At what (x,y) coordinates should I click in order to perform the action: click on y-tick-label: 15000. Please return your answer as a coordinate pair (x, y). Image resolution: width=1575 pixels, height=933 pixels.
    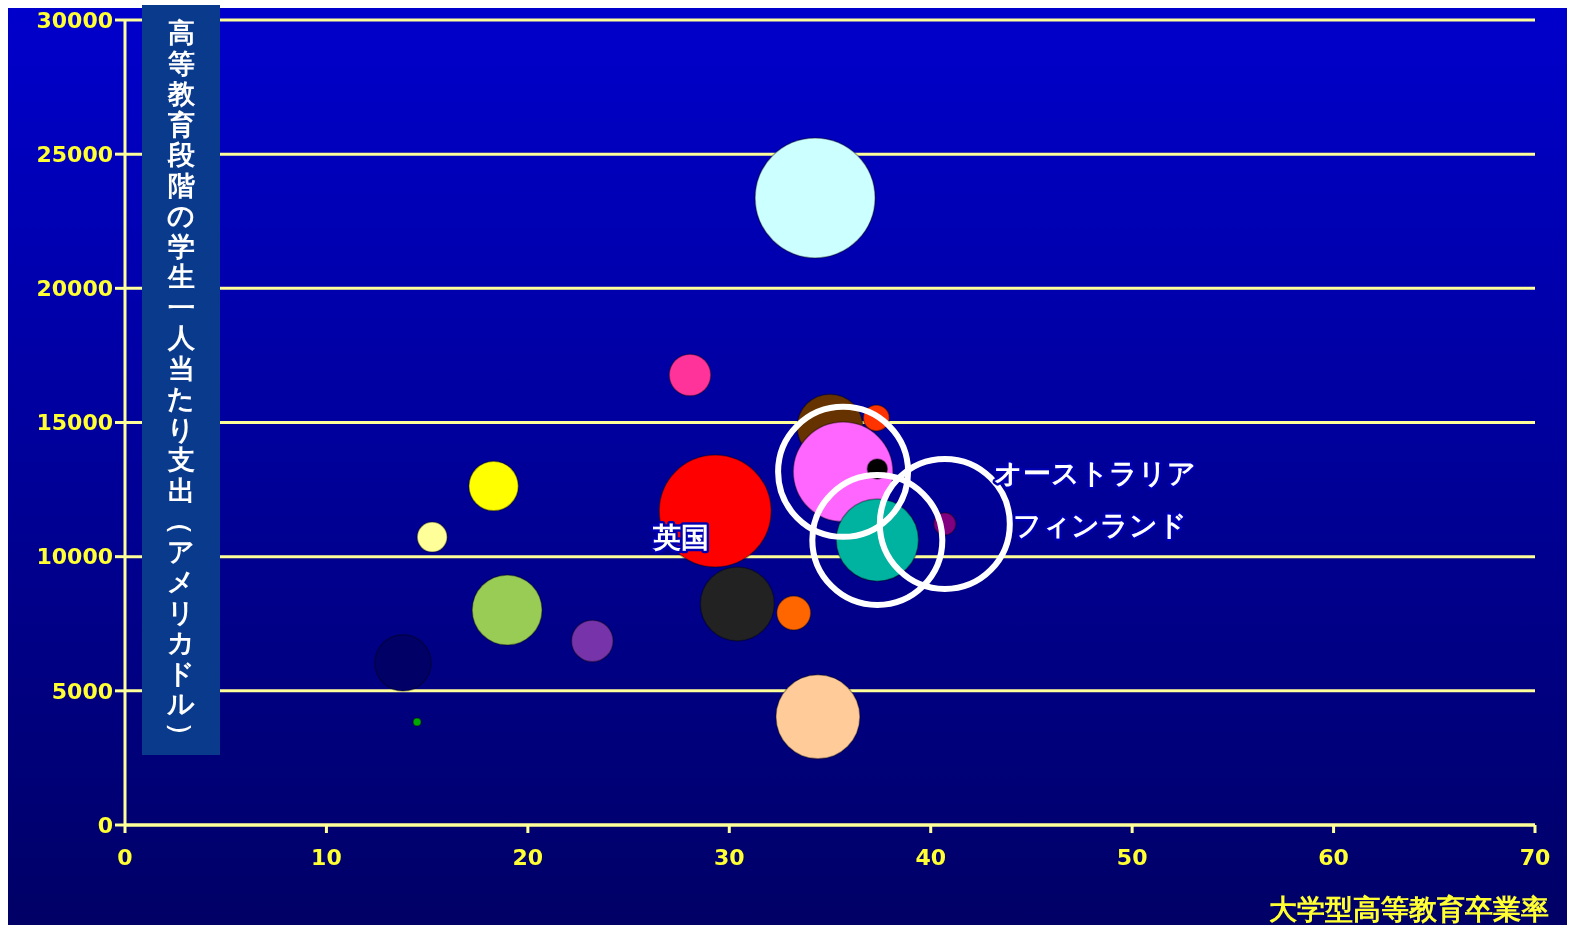
    Looking at the image, I should click on (74, 423).